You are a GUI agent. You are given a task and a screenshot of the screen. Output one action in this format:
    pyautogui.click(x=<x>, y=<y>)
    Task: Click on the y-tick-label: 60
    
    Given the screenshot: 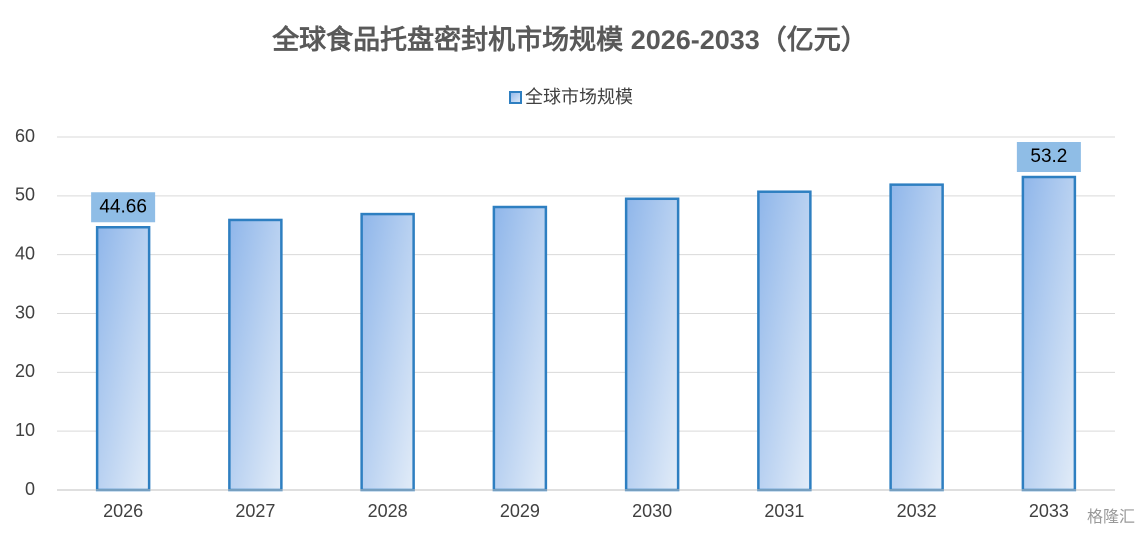 What is the action you would take?
    pyautogui.click(x=25, y=136)
    